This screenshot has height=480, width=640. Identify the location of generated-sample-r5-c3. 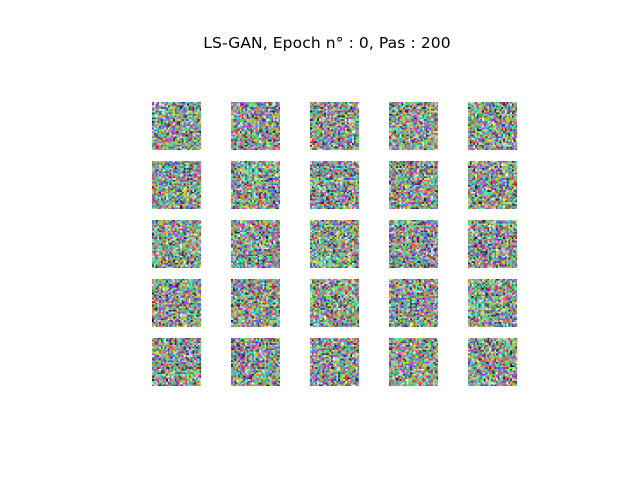
(334, 362).